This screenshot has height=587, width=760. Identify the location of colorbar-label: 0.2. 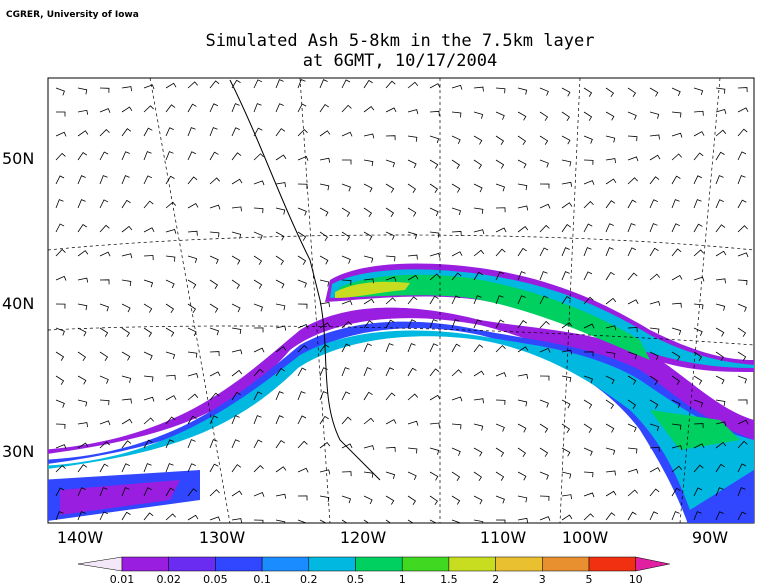
(309, 579).